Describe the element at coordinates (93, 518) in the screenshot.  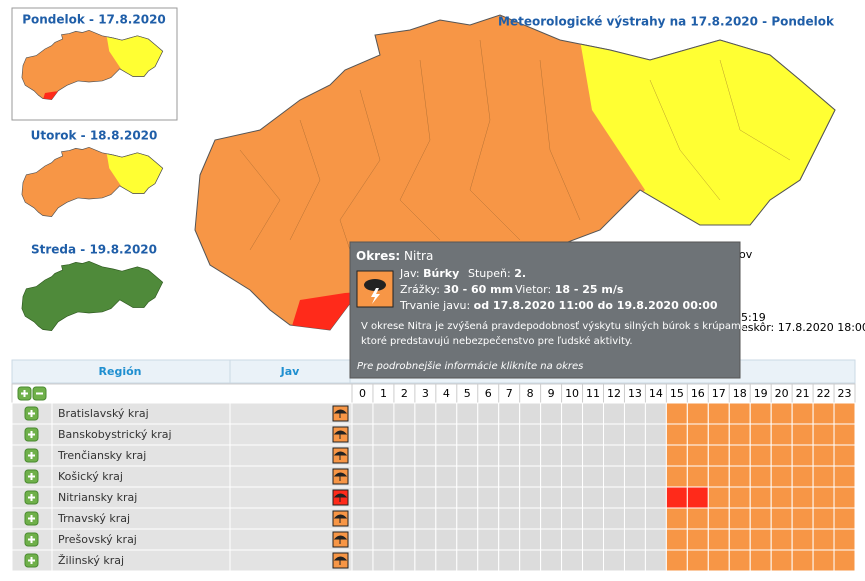
I see `region-name: Trnavský kraj` at that location.